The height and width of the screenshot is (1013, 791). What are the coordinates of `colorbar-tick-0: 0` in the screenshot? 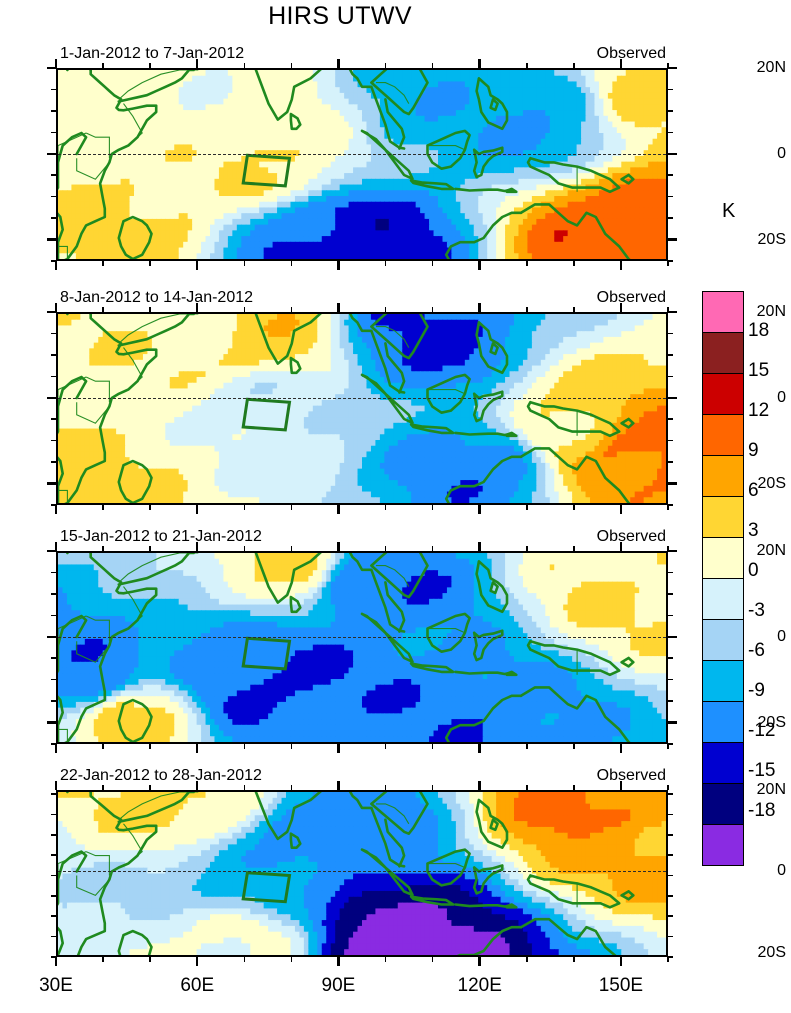 It's located at (753, 570).